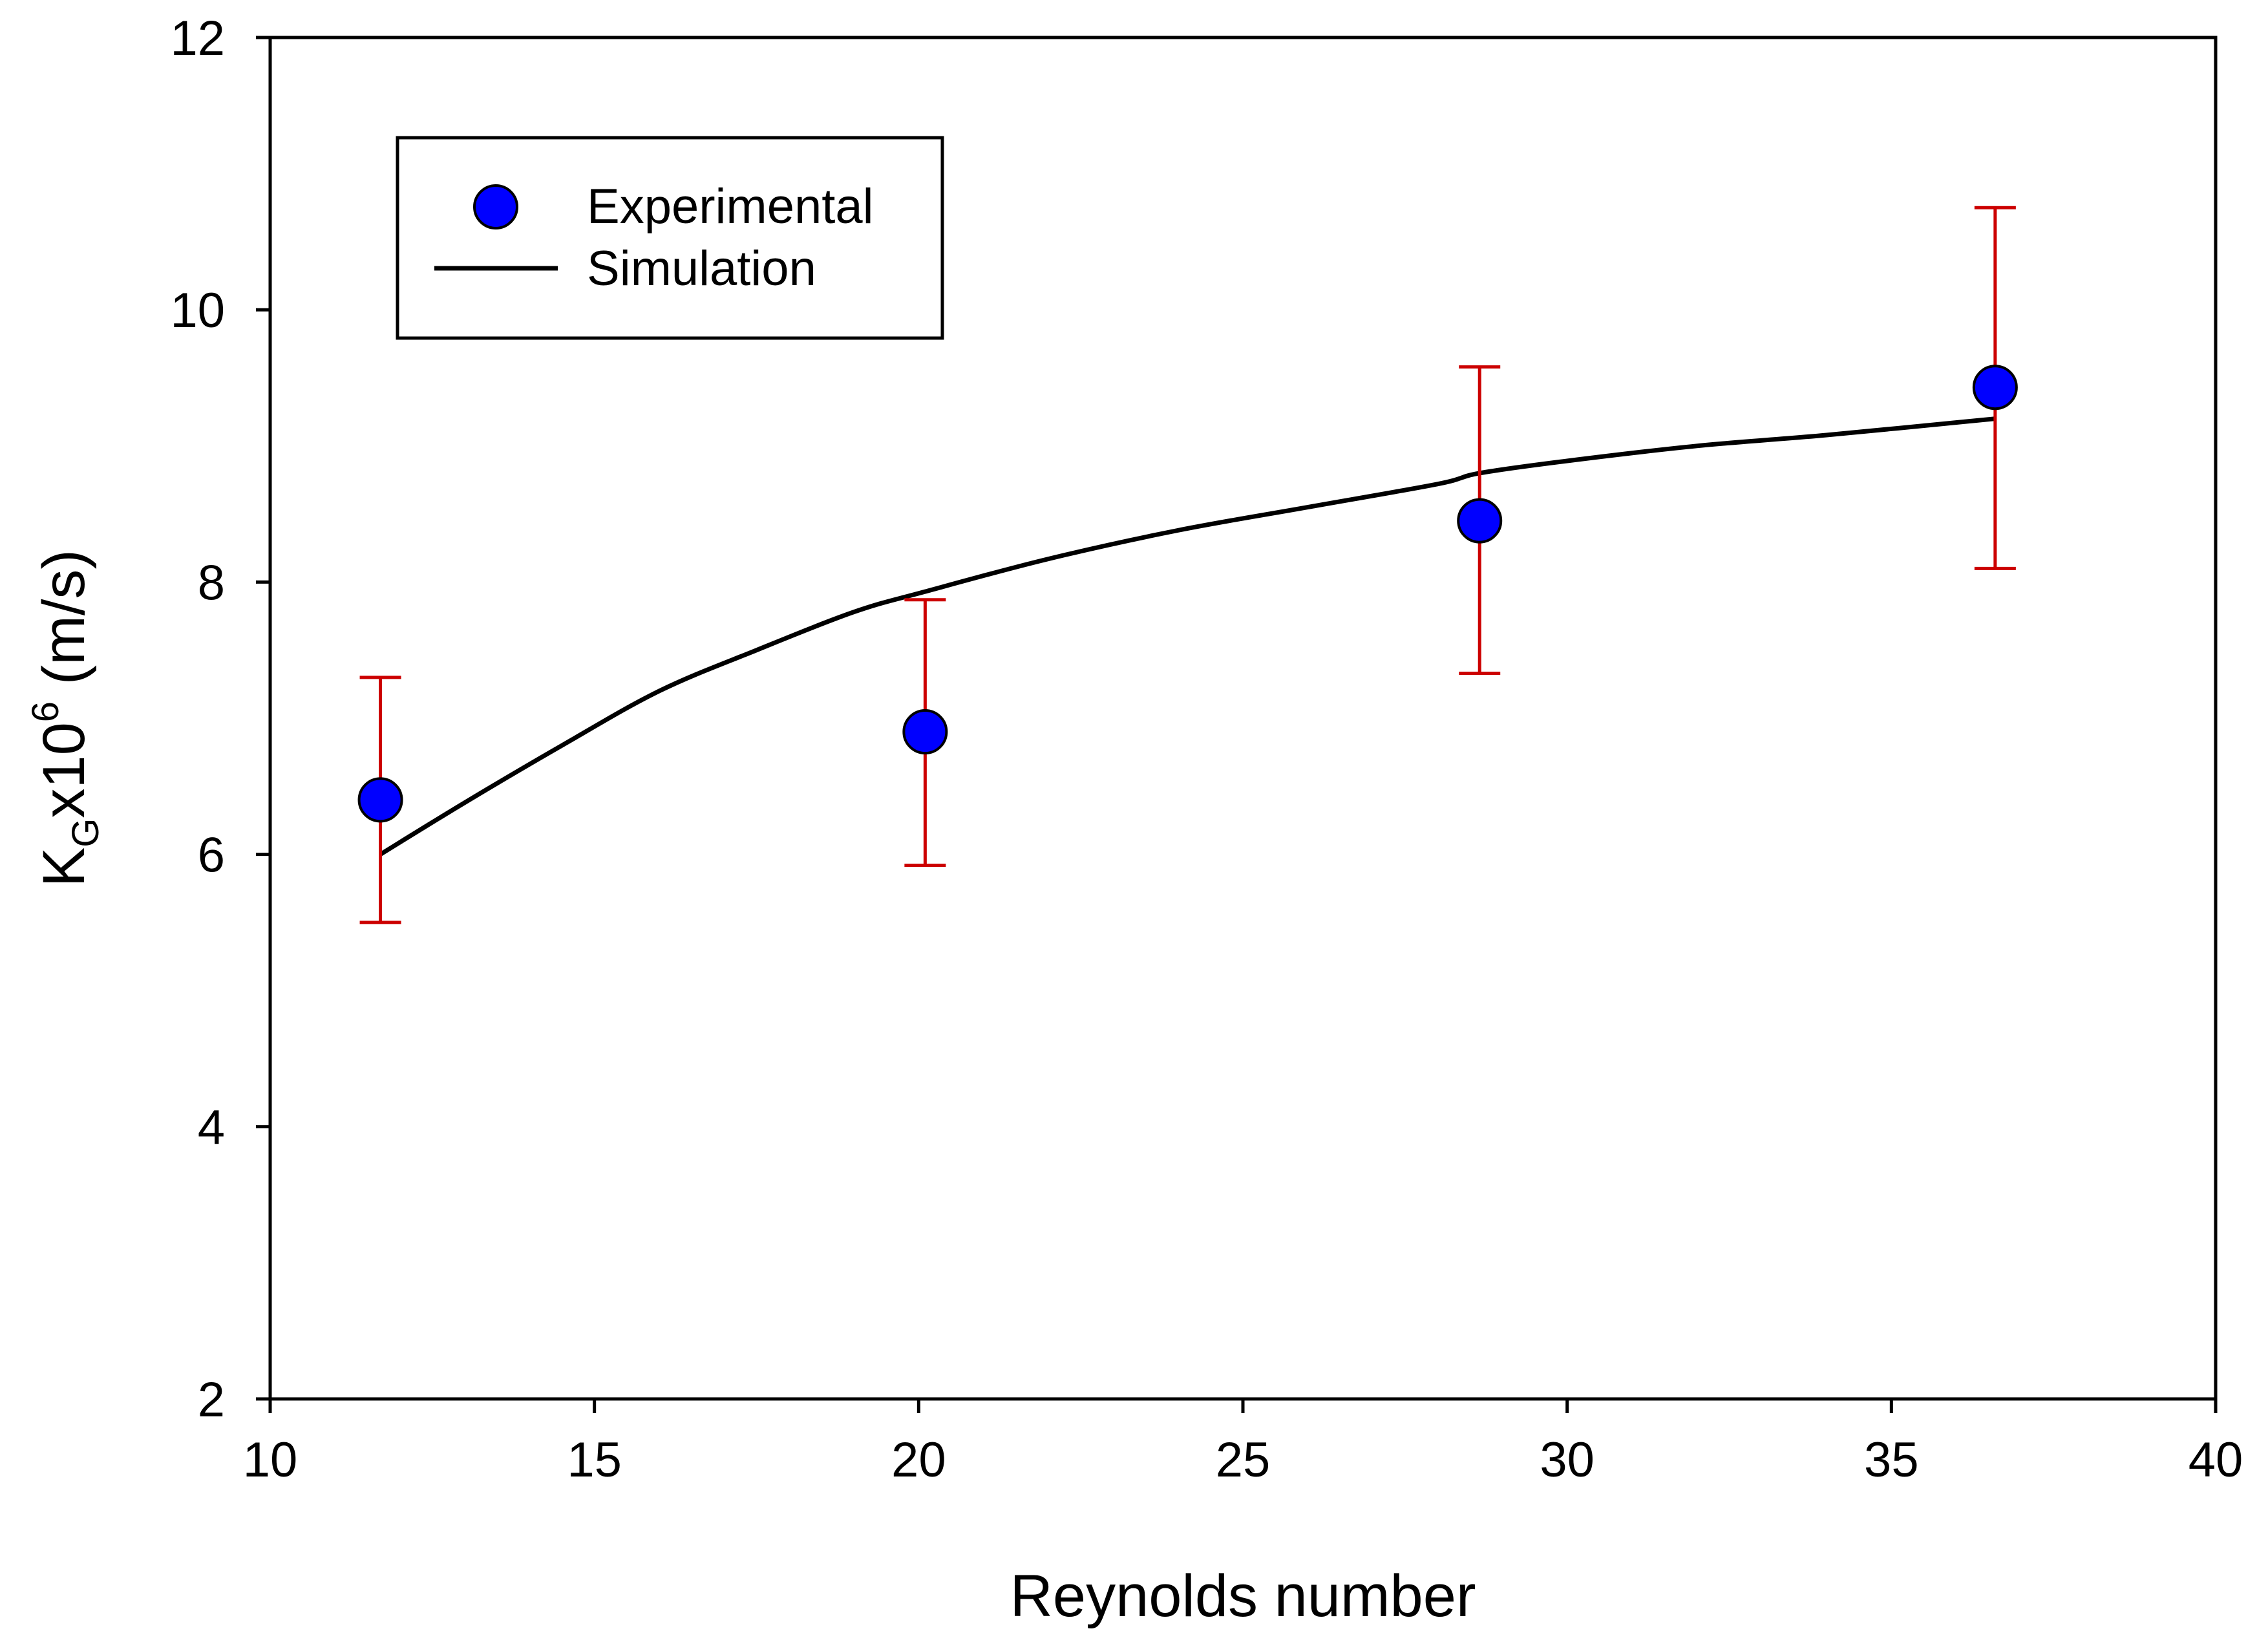 This screenshot has width=2268, height=1631. What do you see at coordinates (918, 1460) in the screenshot?
I see `x-tick-label: 20` at bounding box center [918, 1460].